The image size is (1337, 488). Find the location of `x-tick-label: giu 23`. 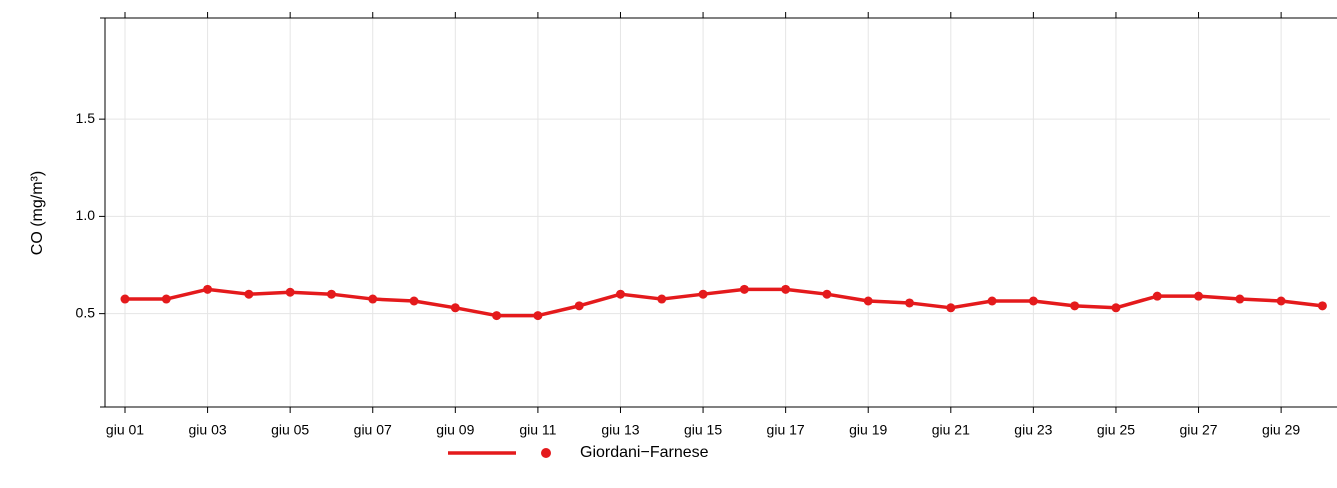

x-tick-label: giu 23 is located at coordinates (1033, 430).